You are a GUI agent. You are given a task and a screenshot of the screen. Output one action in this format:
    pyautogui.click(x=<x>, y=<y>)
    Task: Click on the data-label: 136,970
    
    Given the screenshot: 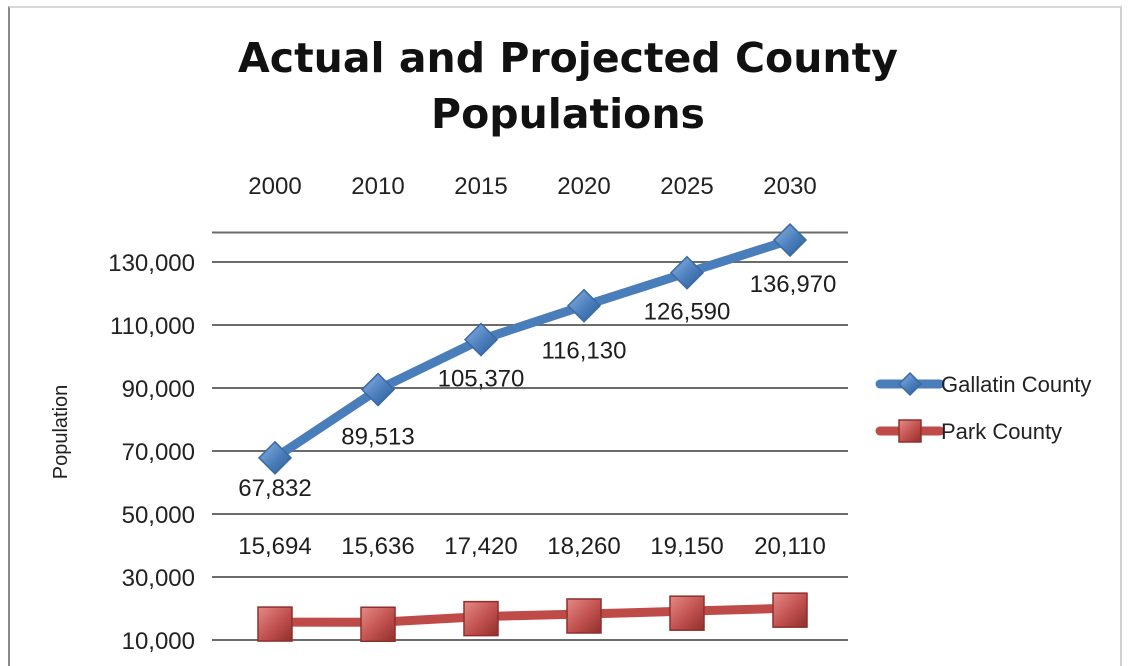 What is the action you would take?
    pyautogui.click(x=793, y=284)
    